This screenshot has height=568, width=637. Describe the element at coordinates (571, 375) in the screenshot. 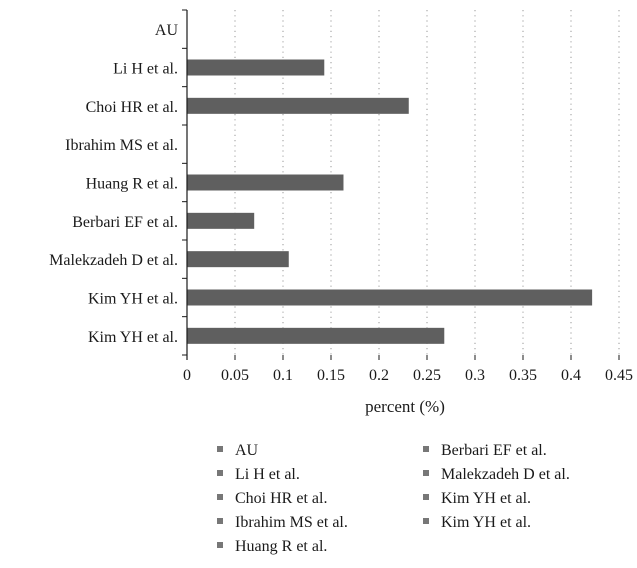

I see `x-tick-label: 0.4` at that location.